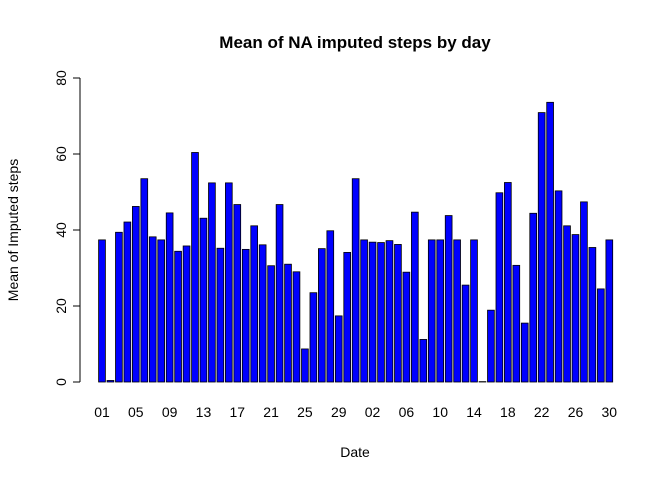 Image resolution: width=672 pixels, height=480 pixels. I want to click on y-tick-label: 20, so click(61, 306).